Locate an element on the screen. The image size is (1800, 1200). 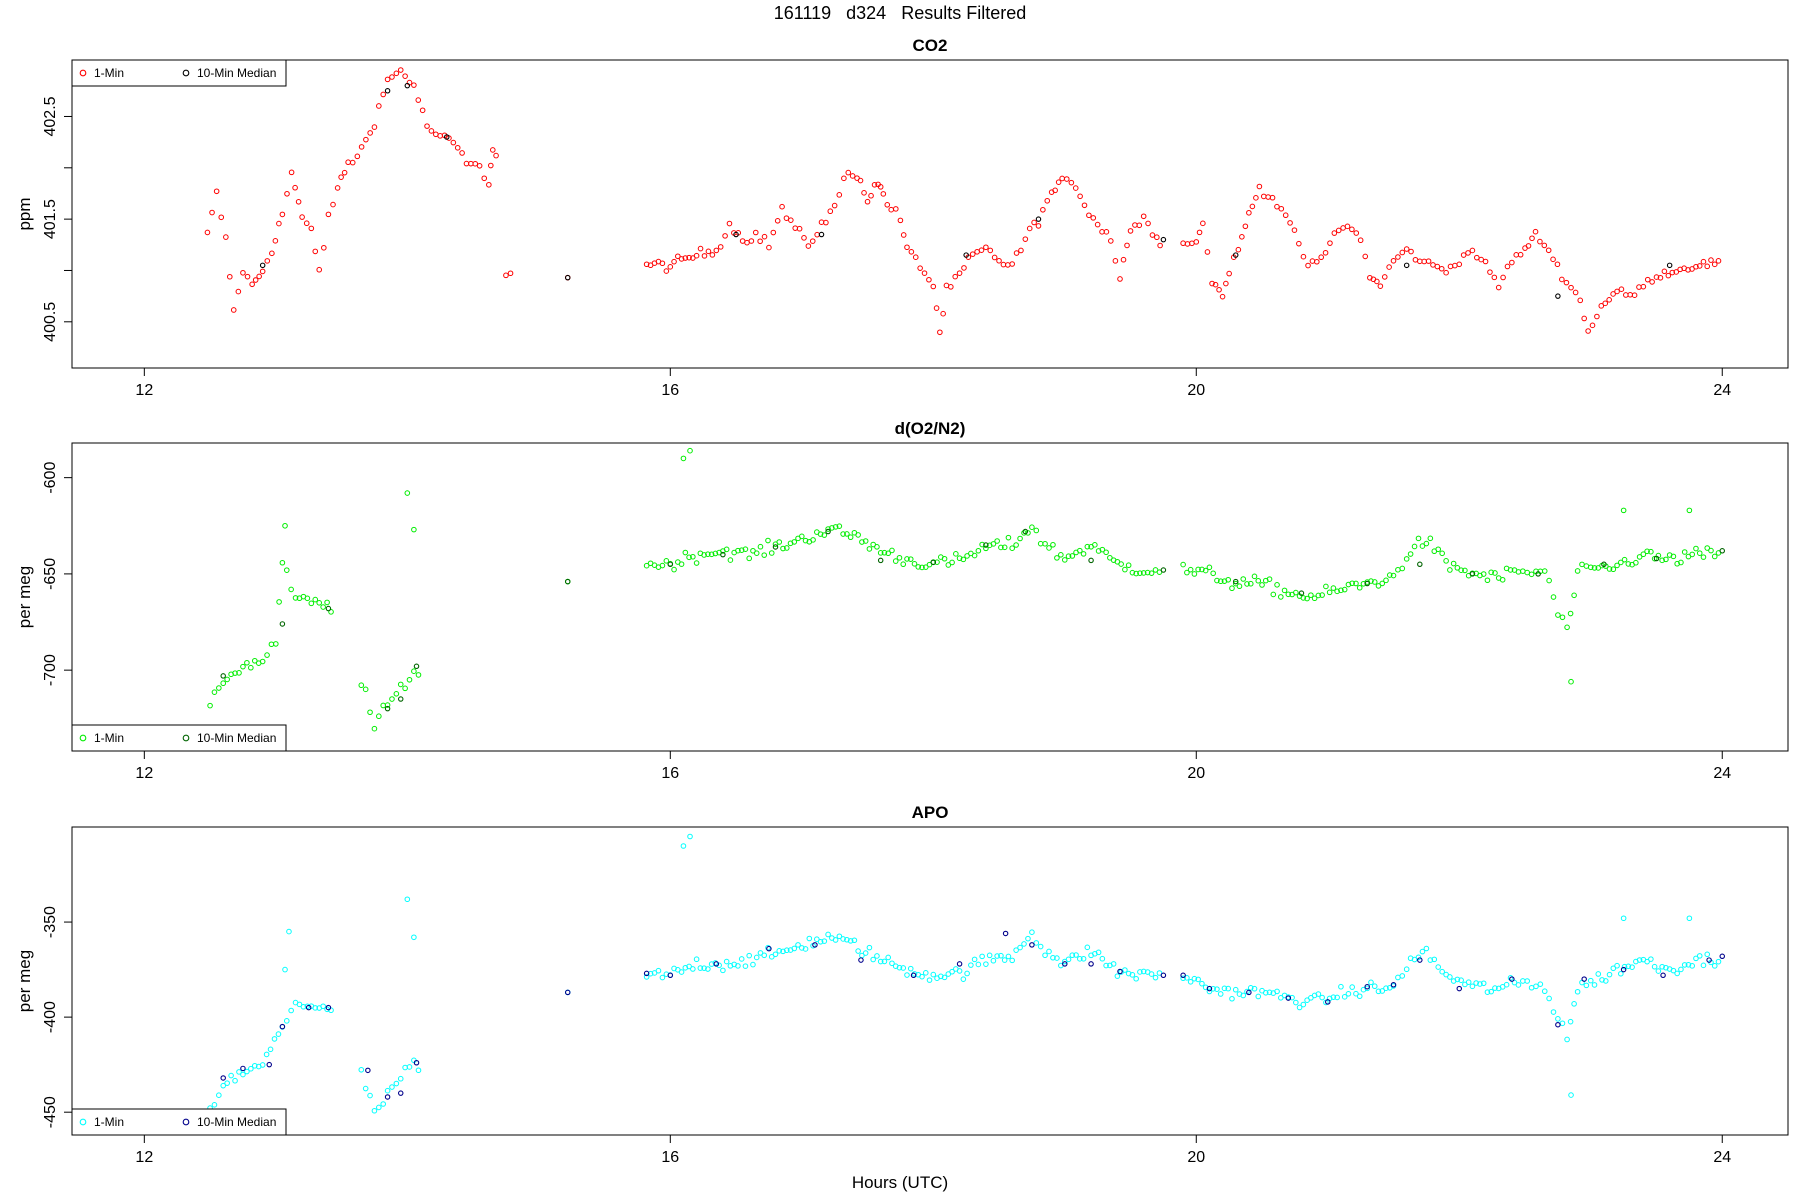
y-tick-label: 401.5 is located at coordinates (50, 219).